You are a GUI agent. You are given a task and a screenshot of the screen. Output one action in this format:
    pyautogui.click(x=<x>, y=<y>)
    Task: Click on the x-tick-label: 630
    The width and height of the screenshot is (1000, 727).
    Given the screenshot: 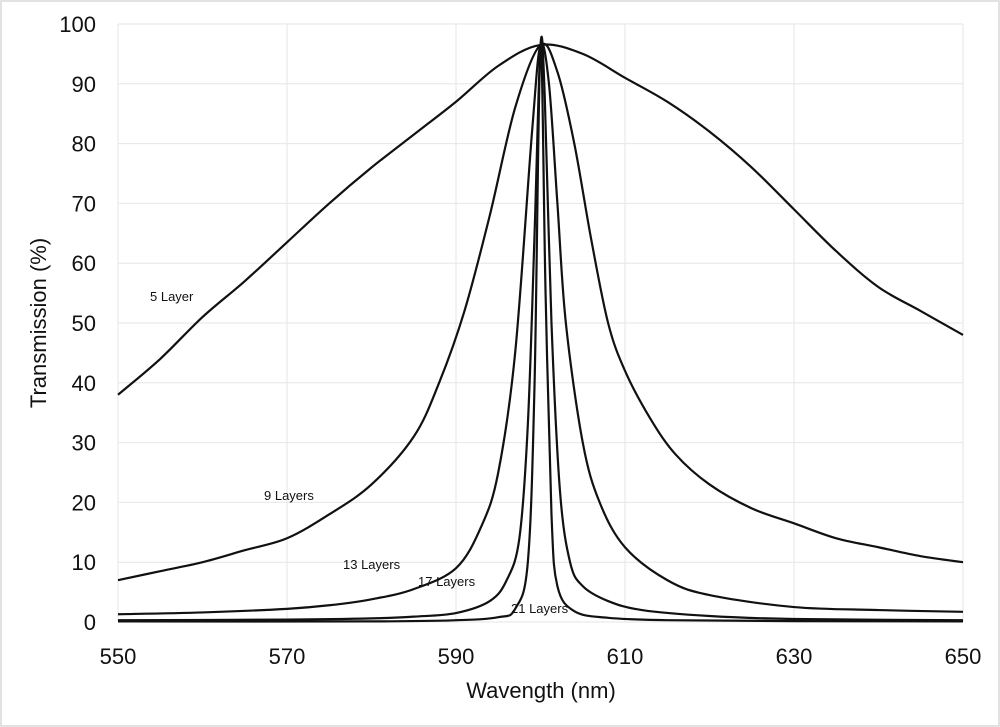 What is the action you would take?
    pyautogui.click(x=794, y=656)
    